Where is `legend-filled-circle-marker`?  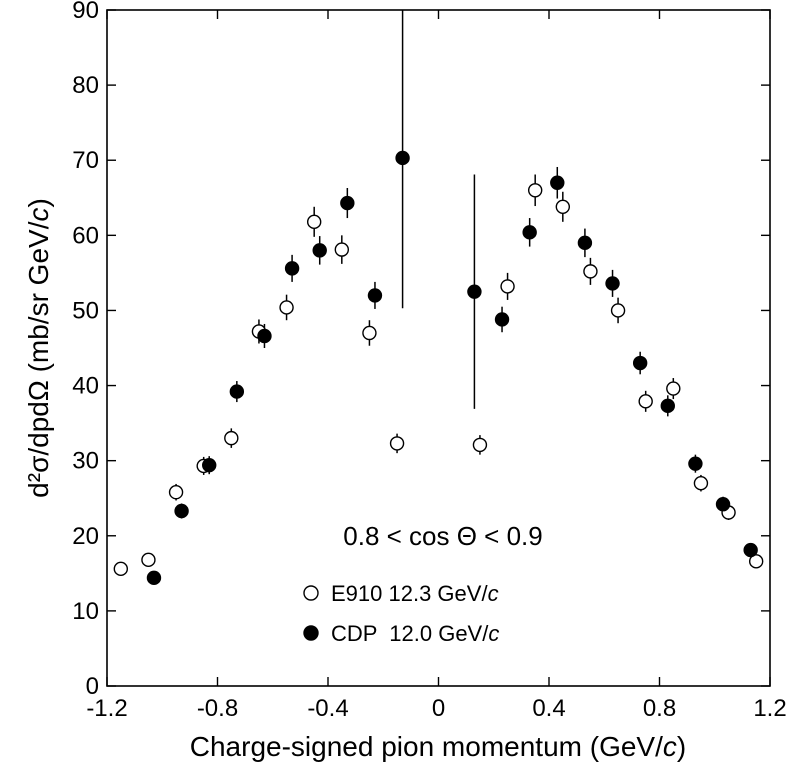 legend-filled-circle-marker is located at coordinates (311, 633).